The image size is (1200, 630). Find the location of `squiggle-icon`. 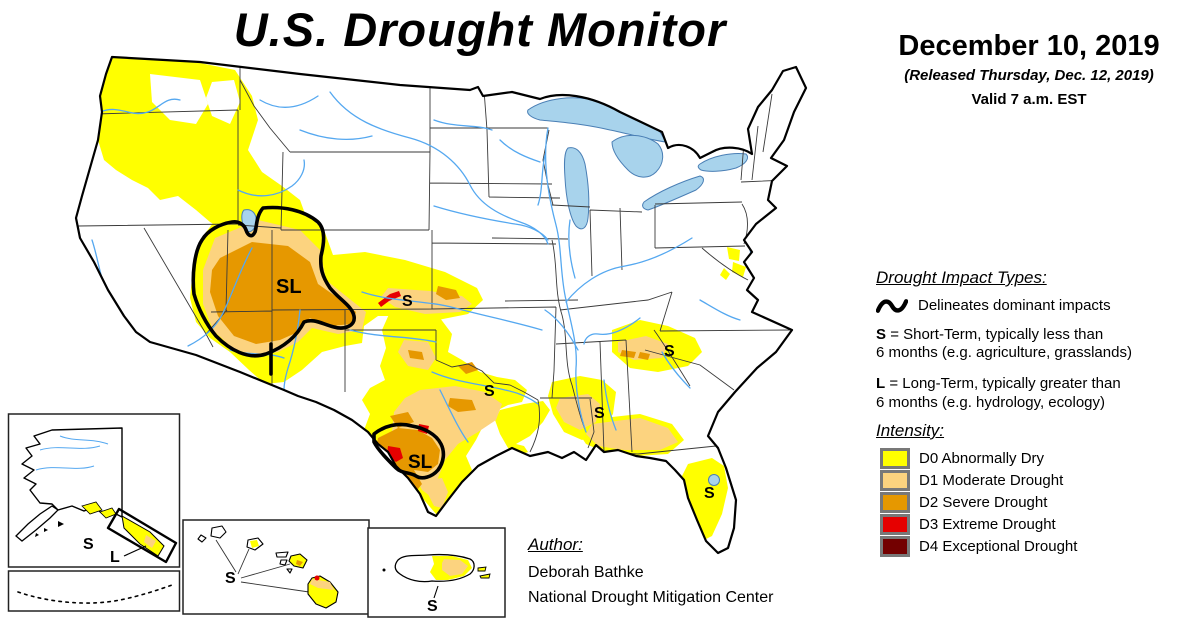

squiggle-icon is located at coordinates (892, 305).